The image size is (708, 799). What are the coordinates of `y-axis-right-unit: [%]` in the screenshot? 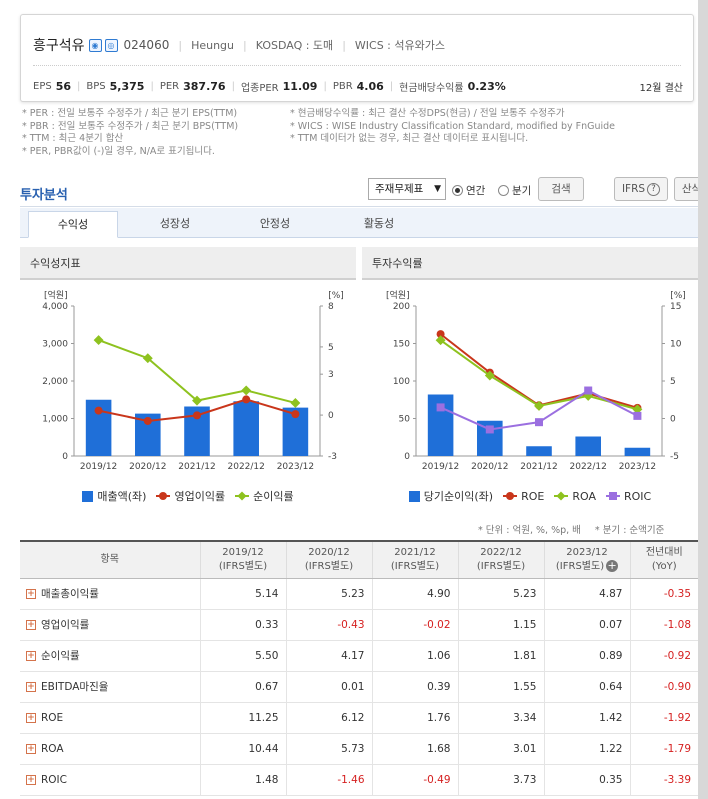 It's located at (678, 296).